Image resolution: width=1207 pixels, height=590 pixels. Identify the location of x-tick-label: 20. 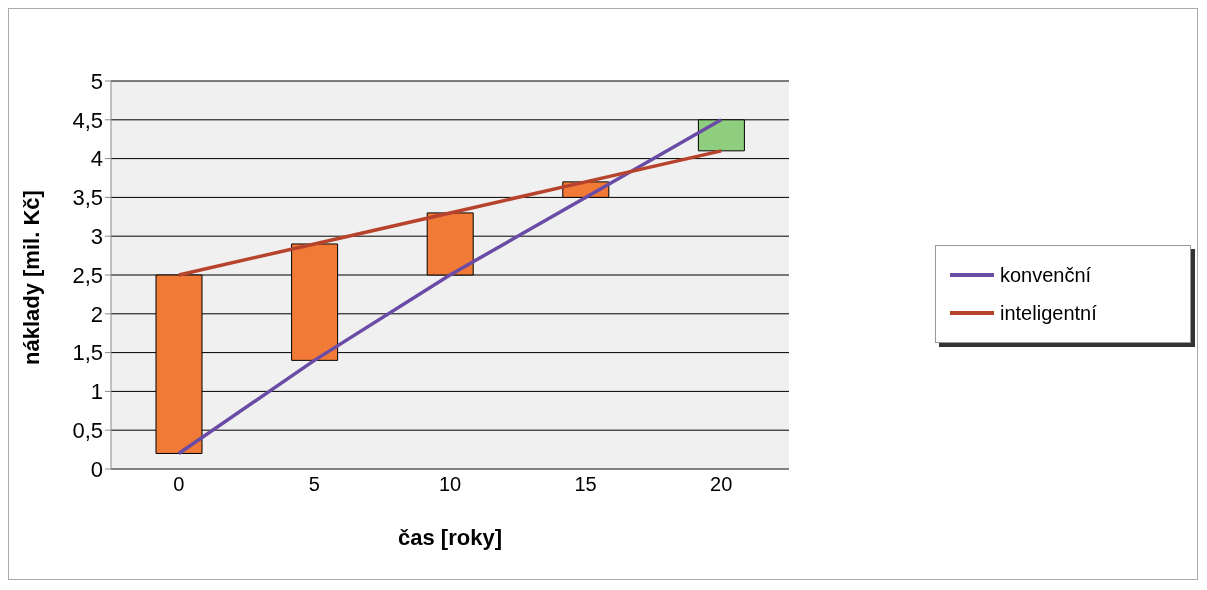
(721, 484).